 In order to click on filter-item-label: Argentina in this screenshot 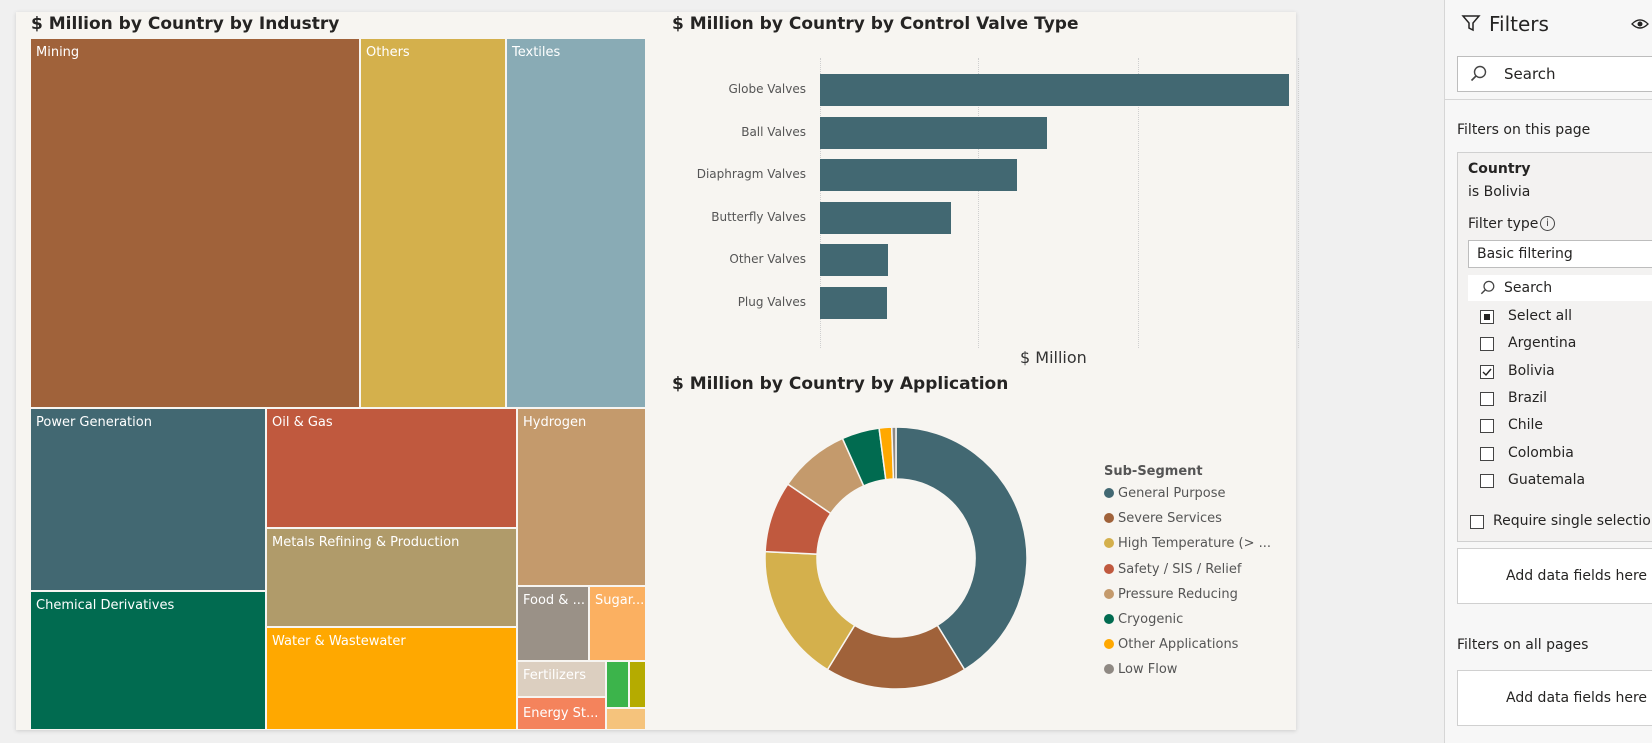, I will do `click(1542, 343)`.